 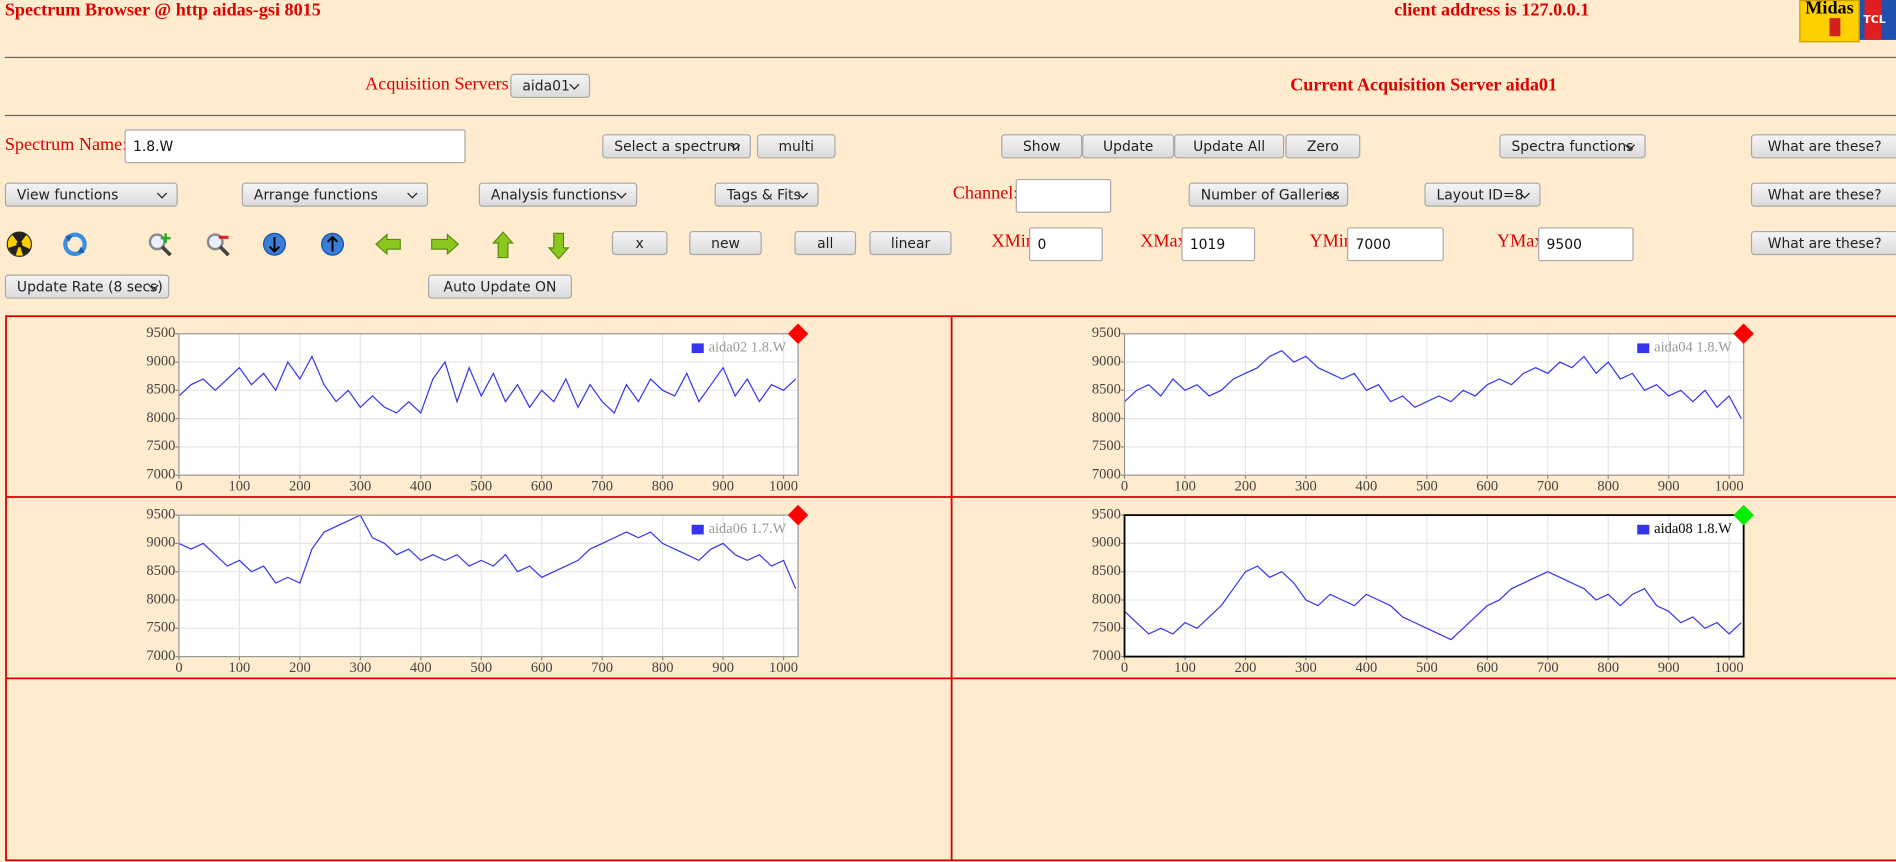 I want to click on reset-icon, so click(x=19, y=244).